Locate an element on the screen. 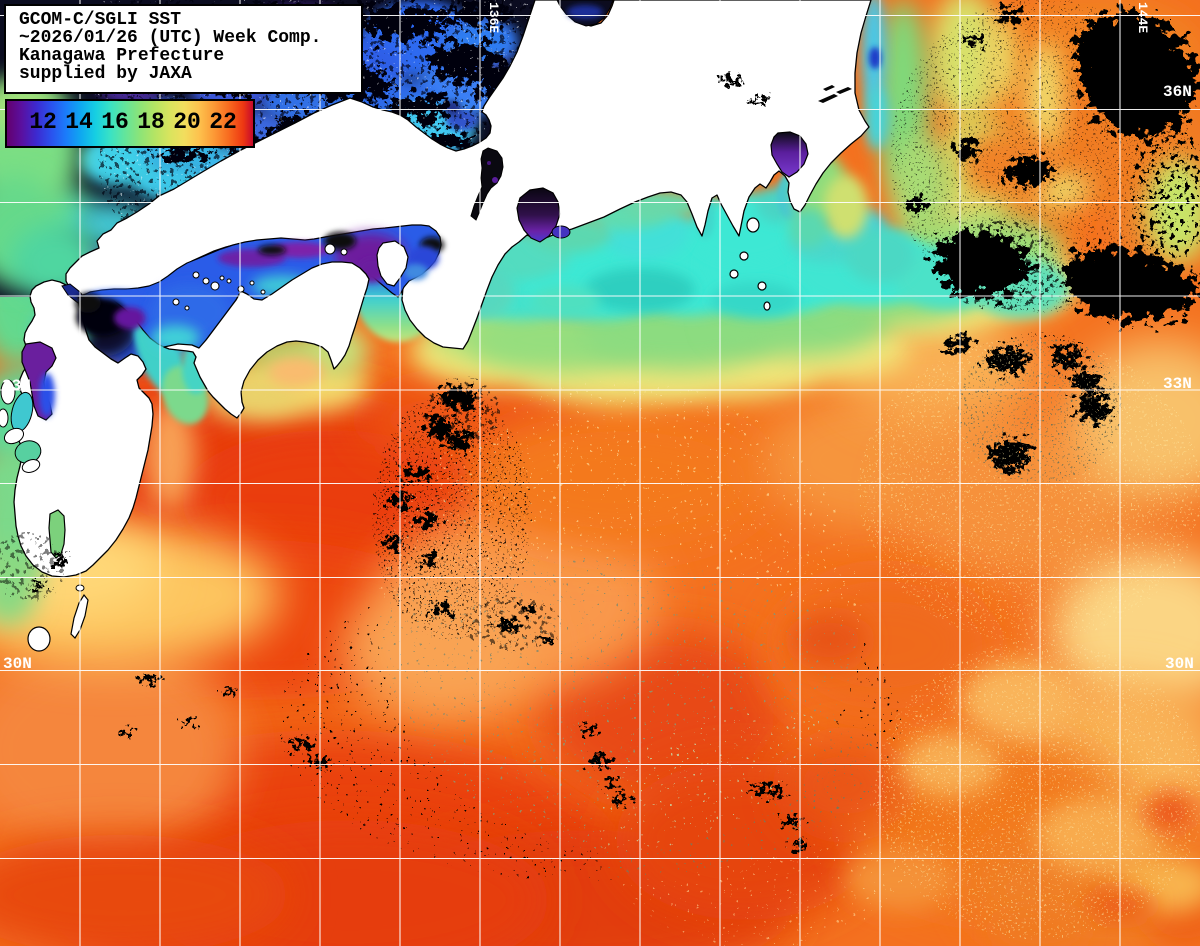 The image size is (1200, 946). svg-text: 136E is located at coordinates (493, 17).